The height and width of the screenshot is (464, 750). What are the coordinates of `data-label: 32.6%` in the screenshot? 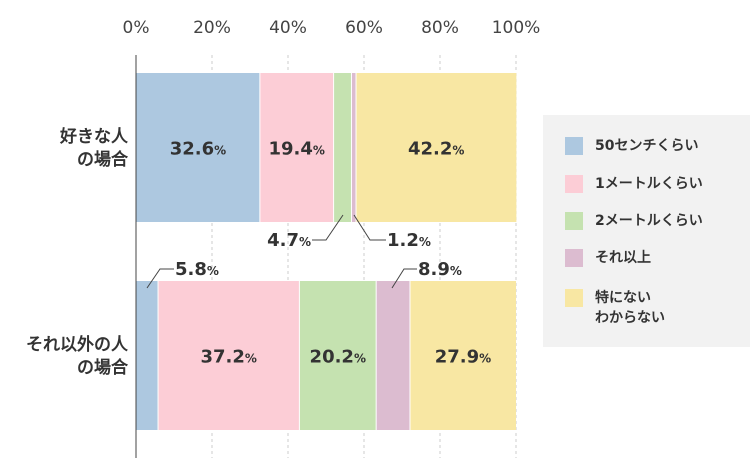 It's located at (198, 149).